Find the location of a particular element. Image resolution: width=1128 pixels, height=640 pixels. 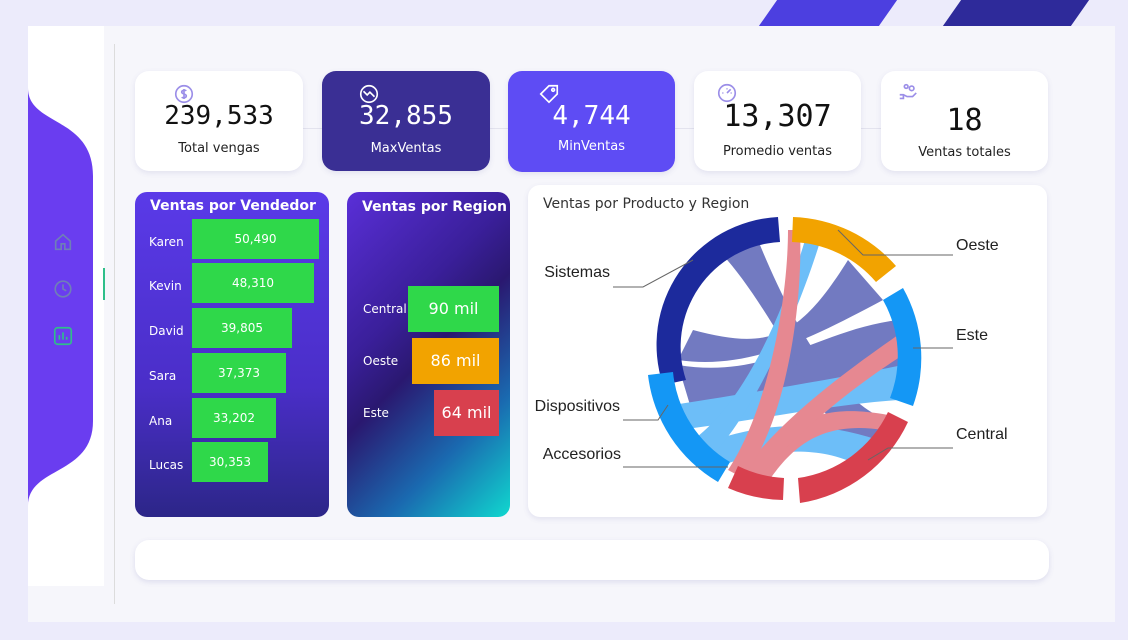

sidebar-wave is located at coordinates (60, 297).